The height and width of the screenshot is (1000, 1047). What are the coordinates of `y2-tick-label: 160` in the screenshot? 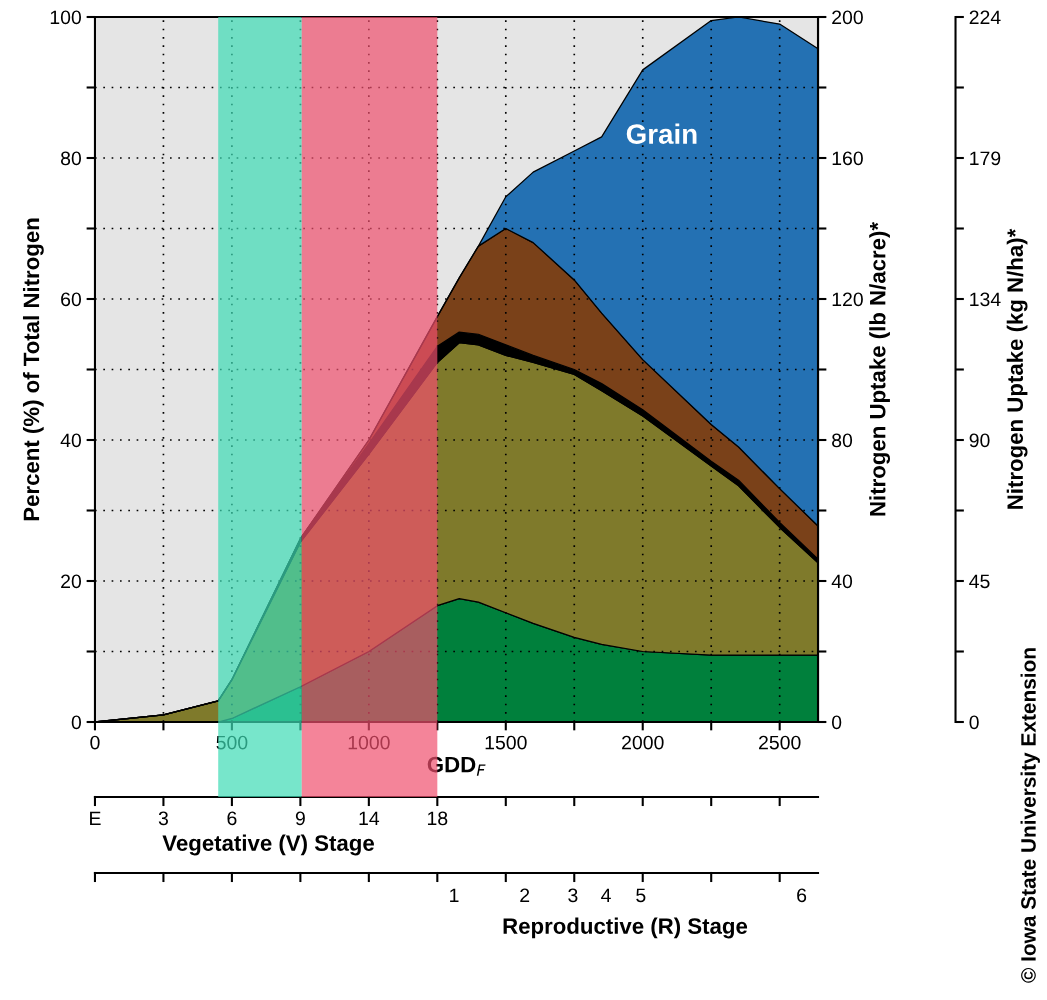 It's located at (847, 158).